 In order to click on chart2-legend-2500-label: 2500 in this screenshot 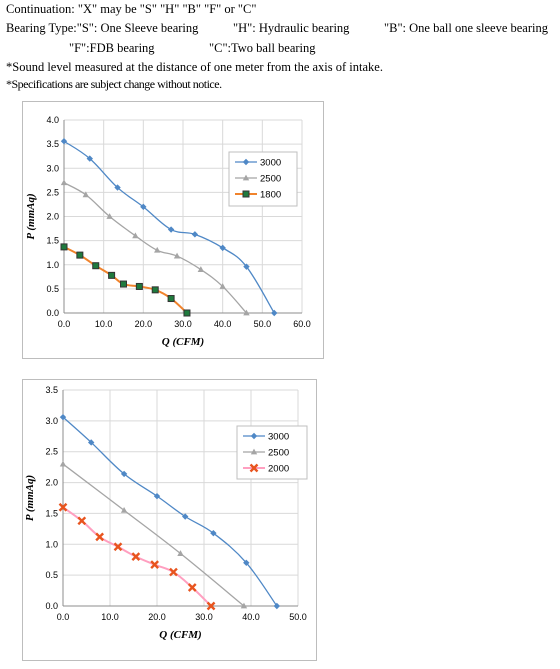, I will do `click(278, 453)`.